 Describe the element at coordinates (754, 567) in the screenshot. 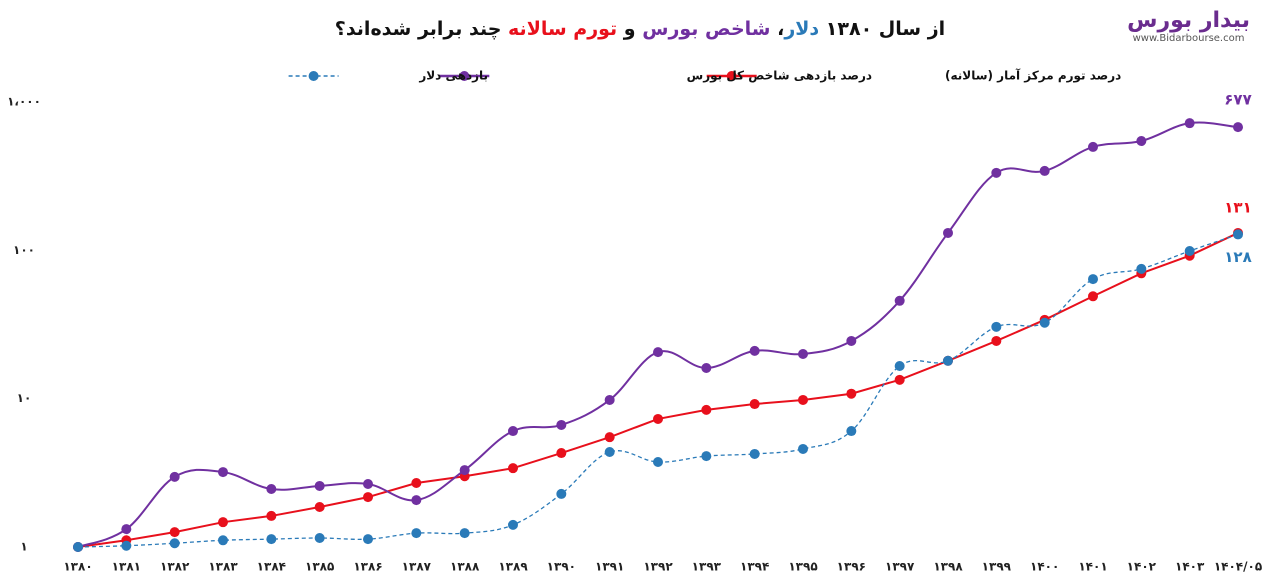

I see `x-tick-label: ۱۳۹۴` at that location.